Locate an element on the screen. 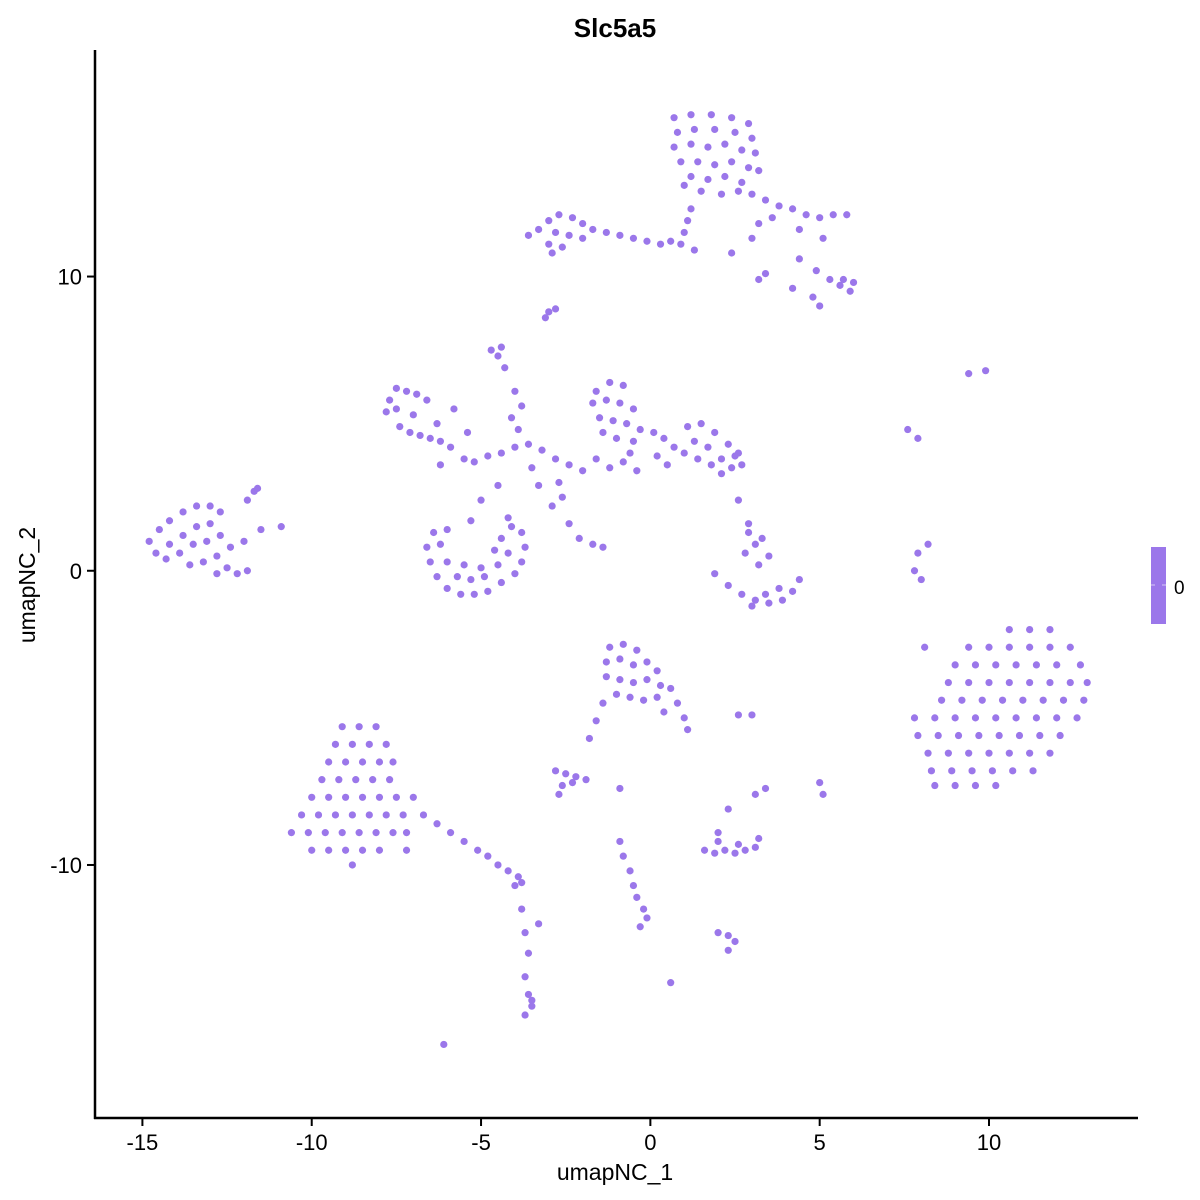 This screenshot has width=1200, height=1200. x-tick-label: -10 is located at coordinates (312, 1142).